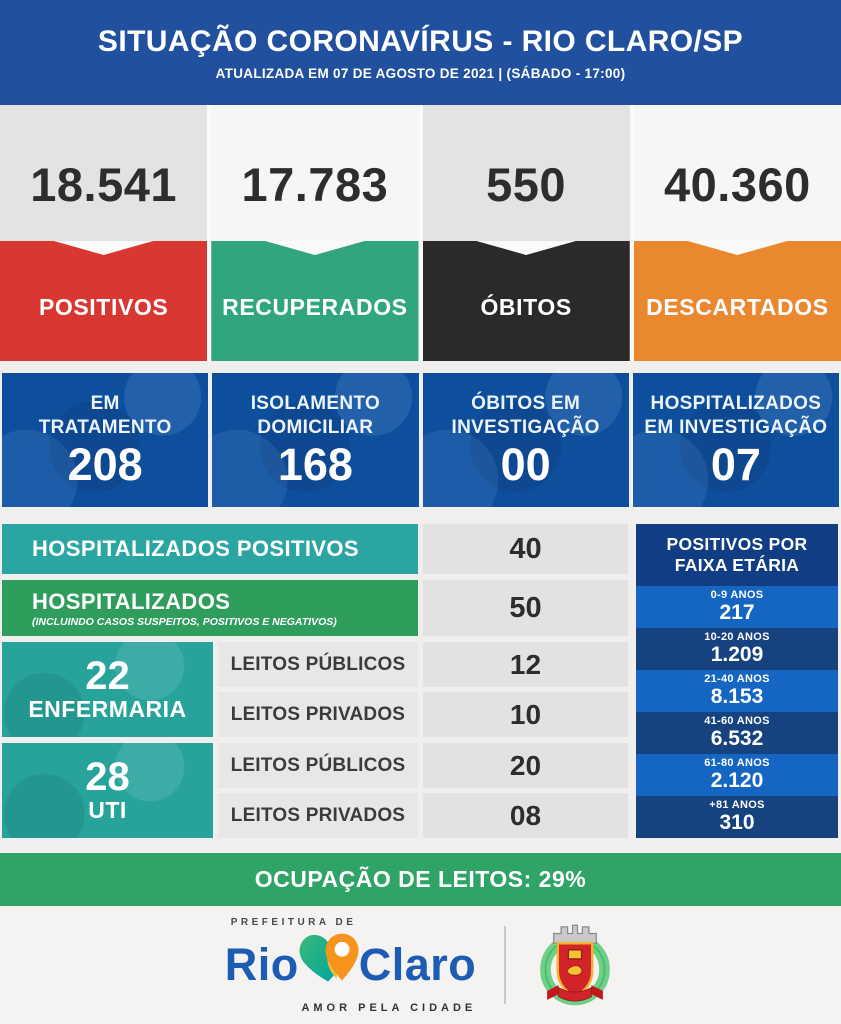 The height and width of the screenshot is (1024, 841). I want to click on hospitalizados-value: 50, so click(525, 608).